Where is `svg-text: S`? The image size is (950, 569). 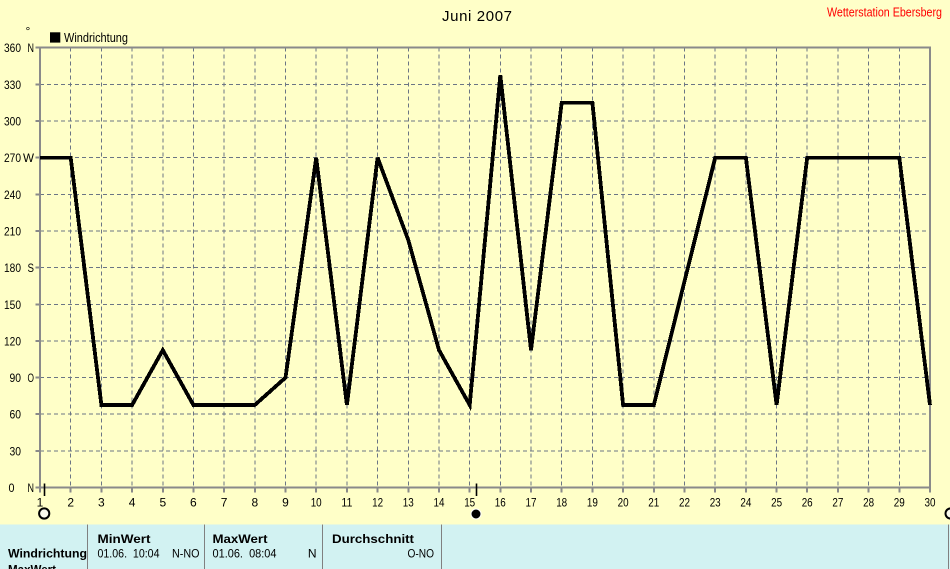
svg-text: S is located at coordinates (31, 268).